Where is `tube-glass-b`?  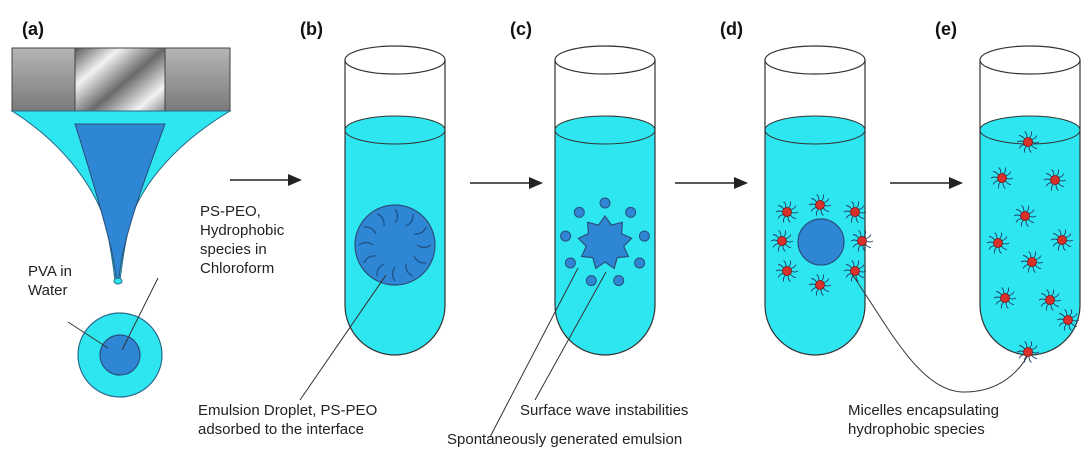 tube-glass-b is located at coordinates (395, 208).